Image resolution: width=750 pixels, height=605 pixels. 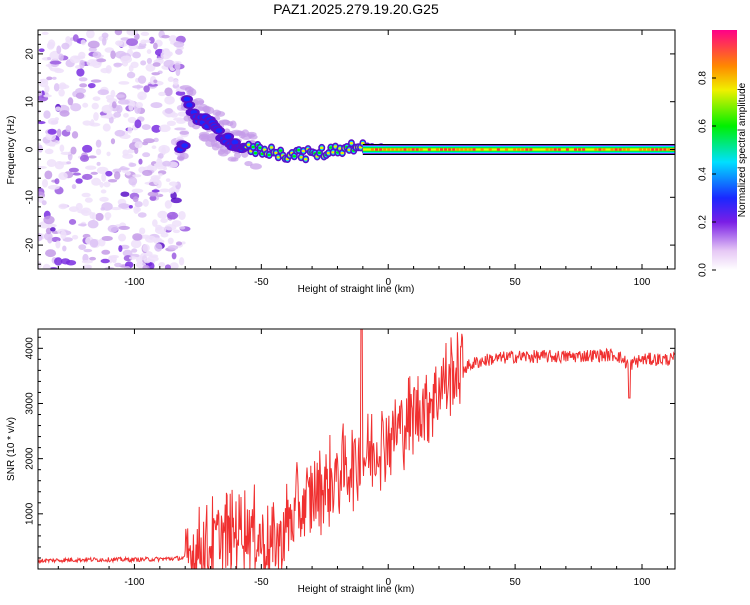 I want to click on snr-ytick-label: 3000, so click(x=30, y=403).